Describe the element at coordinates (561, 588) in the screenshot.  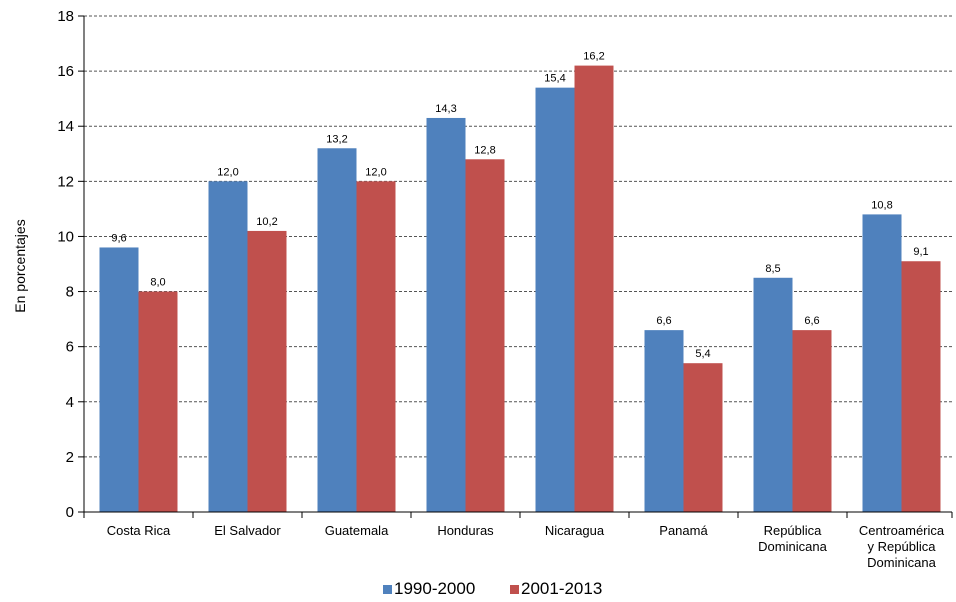
I see `legend-label: 2001-2013` at that location.